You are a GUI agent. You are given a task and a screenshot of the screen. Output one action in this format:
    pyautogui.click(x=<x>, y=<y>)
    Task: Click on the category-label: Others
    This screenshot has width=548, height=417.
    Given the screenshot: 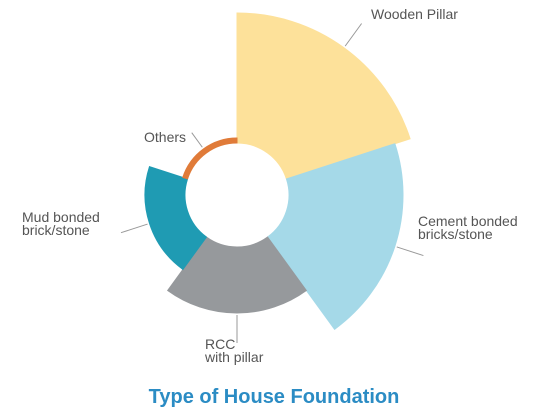 What is the action you would take?
    pyautogui.click(x=165, y=137)
    